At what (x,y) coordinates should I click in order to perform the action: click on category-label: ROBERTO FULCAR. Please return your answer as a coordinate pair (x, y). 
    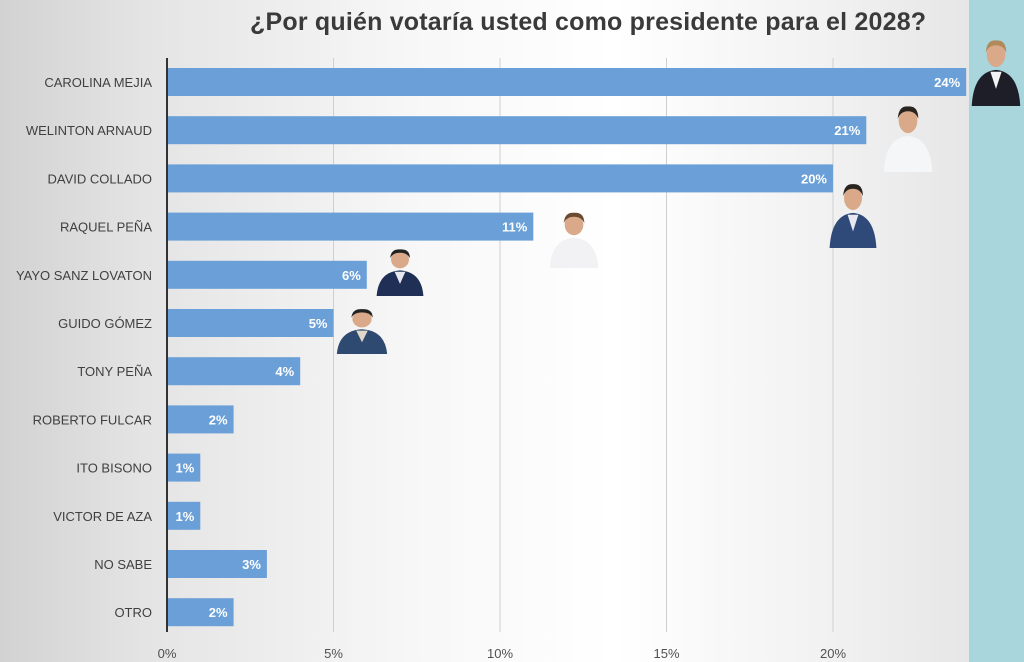
    Looking at the image, I should click on (92, 419).